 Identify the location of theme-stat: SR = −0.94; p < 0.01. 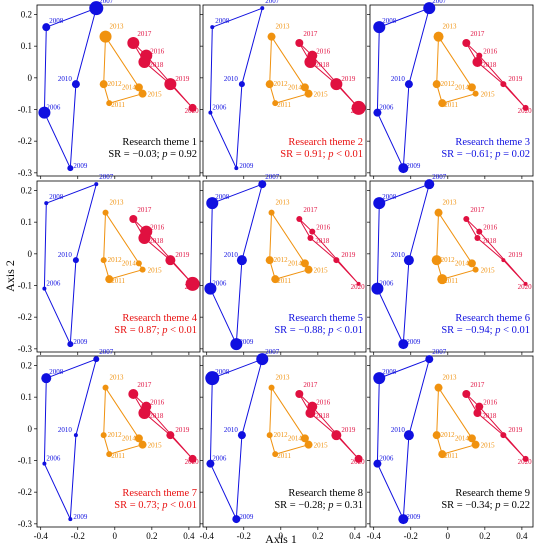
(485, 330).